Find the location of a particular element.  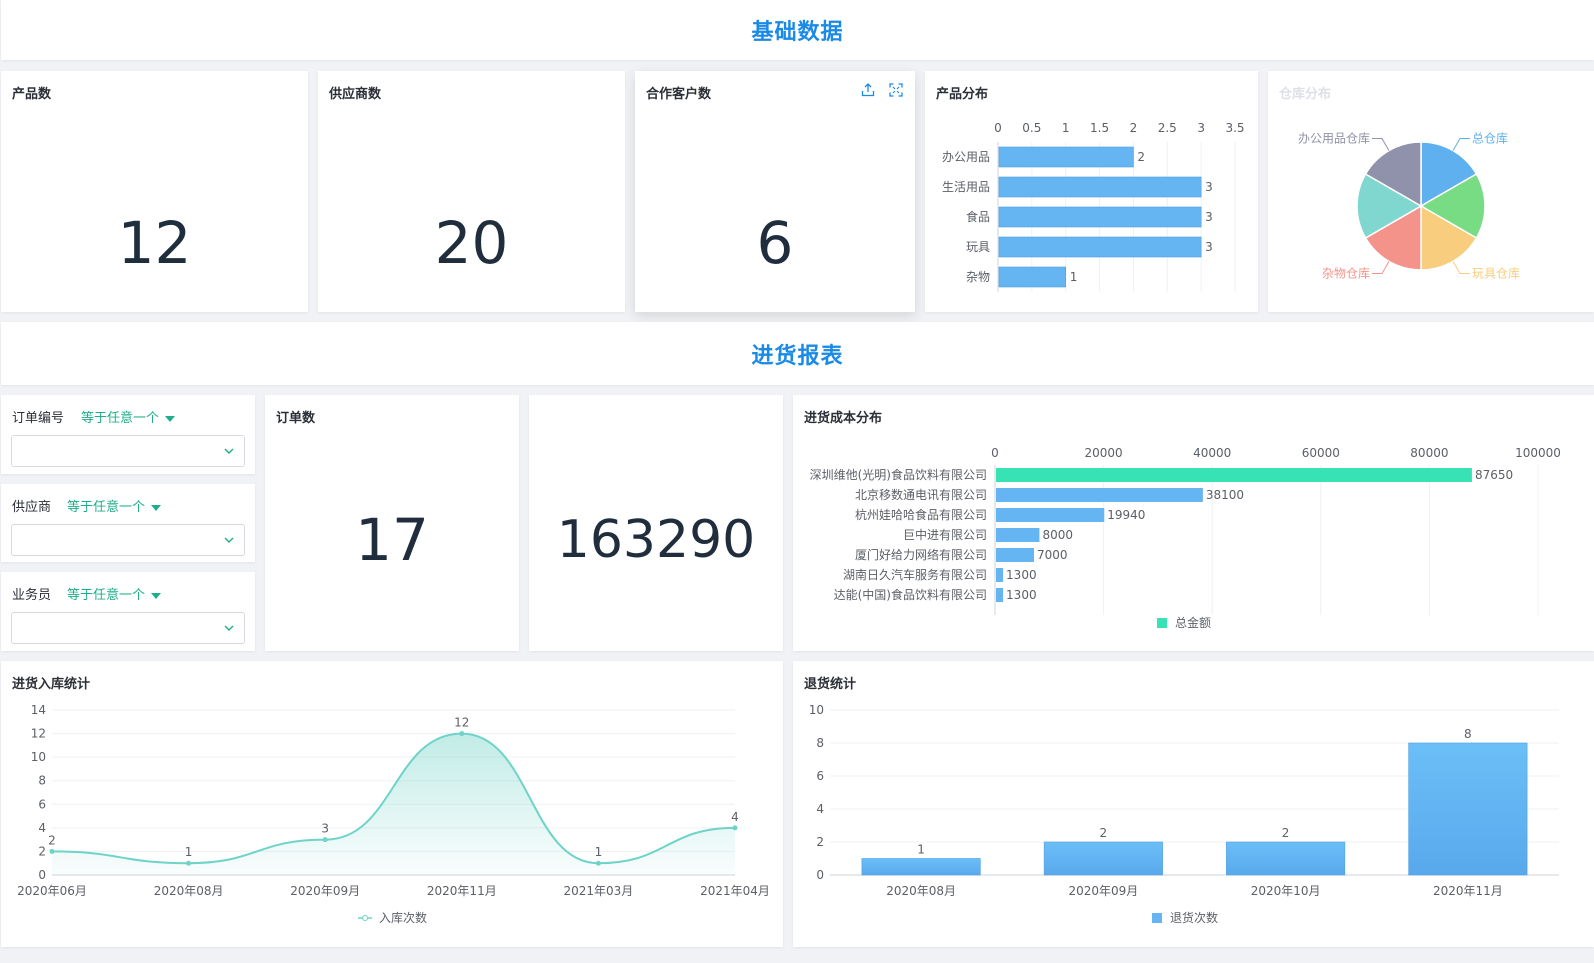

chevron-down-icon is located at coordinates (229, 451).